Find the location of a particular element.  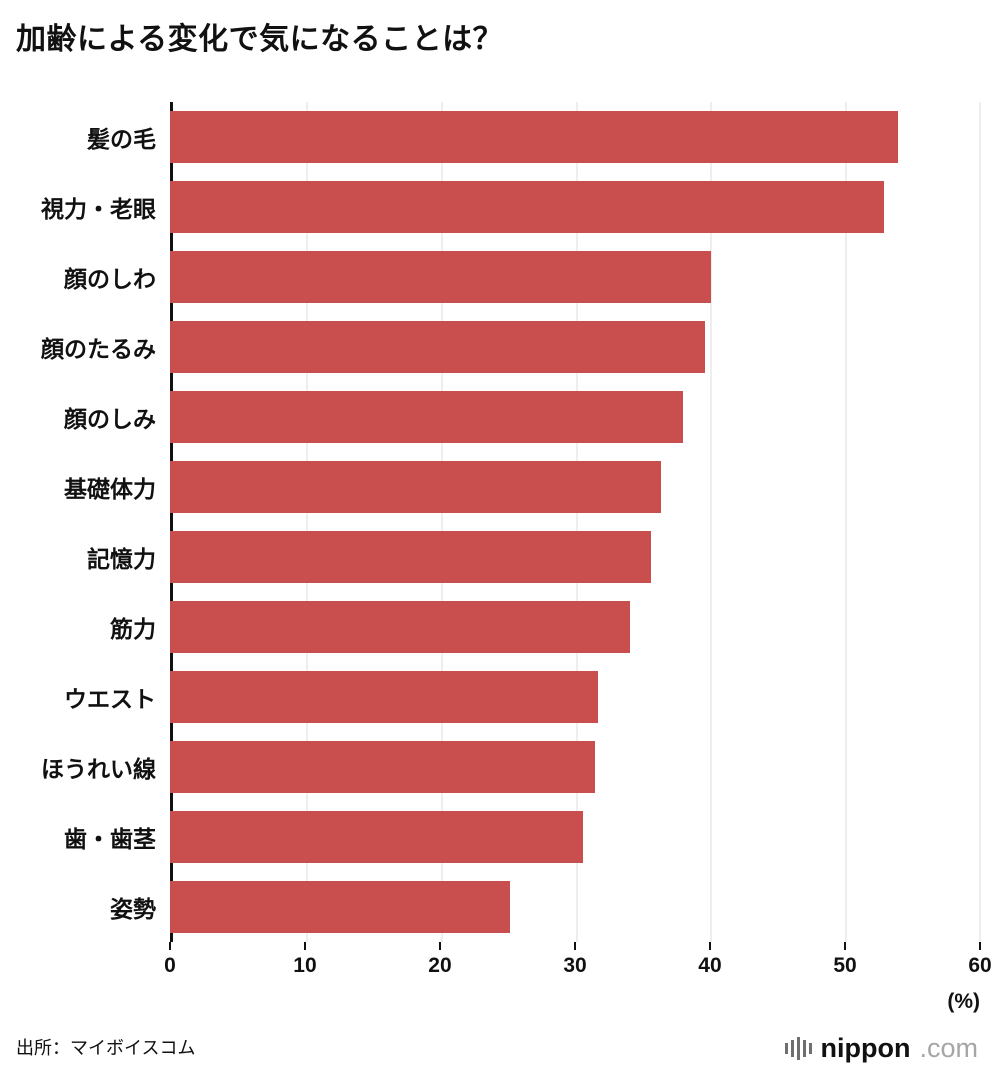

x-axis: 0 10 20 30 40 50 60 is located at coordinates (578, 965).